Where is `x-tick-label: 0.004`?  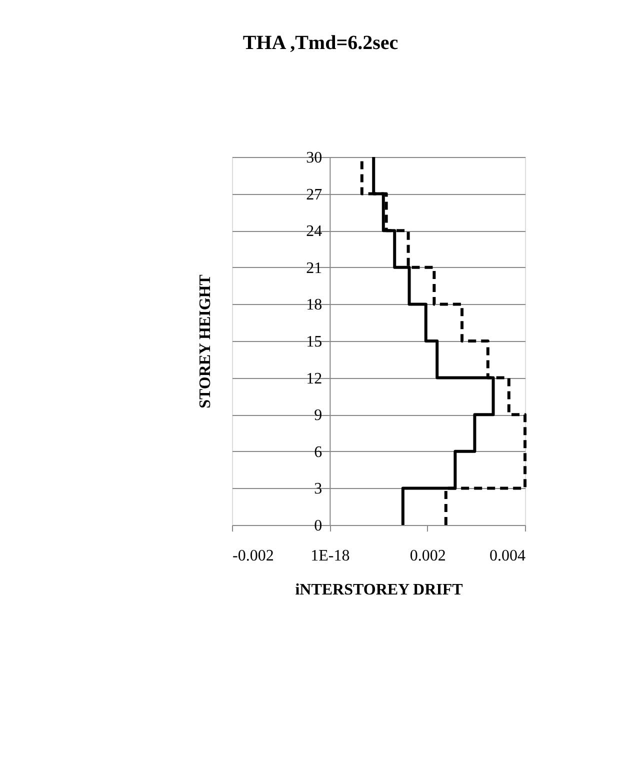 x-tick-label: 0.004 is located at coordinates (508, 556).